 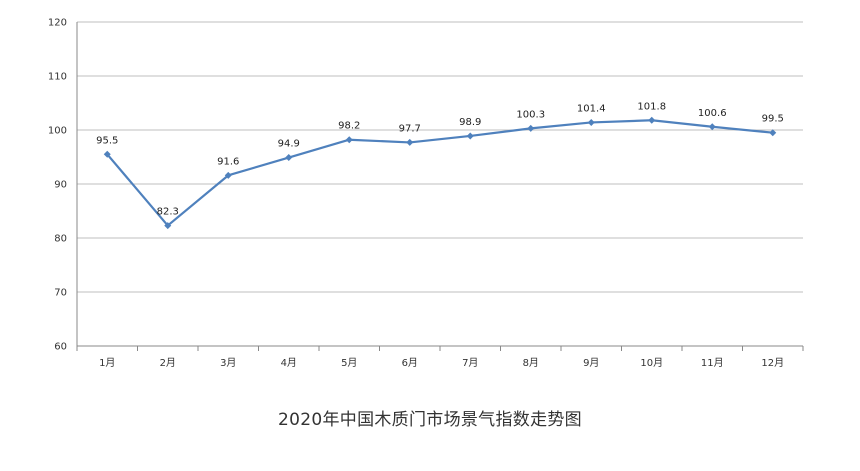 I want to click on x-tick-label: 6月, so click(x=410, y=363).